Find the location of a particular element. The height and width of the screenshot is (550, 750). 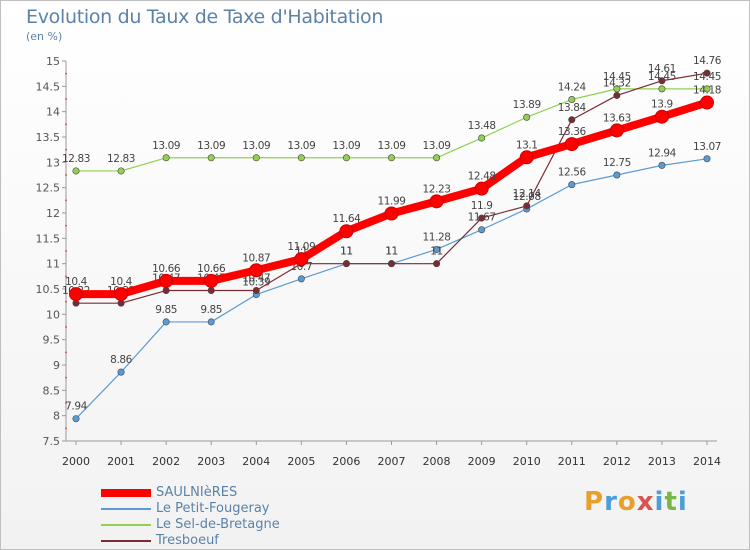

x-tick-label: 2007 is located at coordinates (392, 461).